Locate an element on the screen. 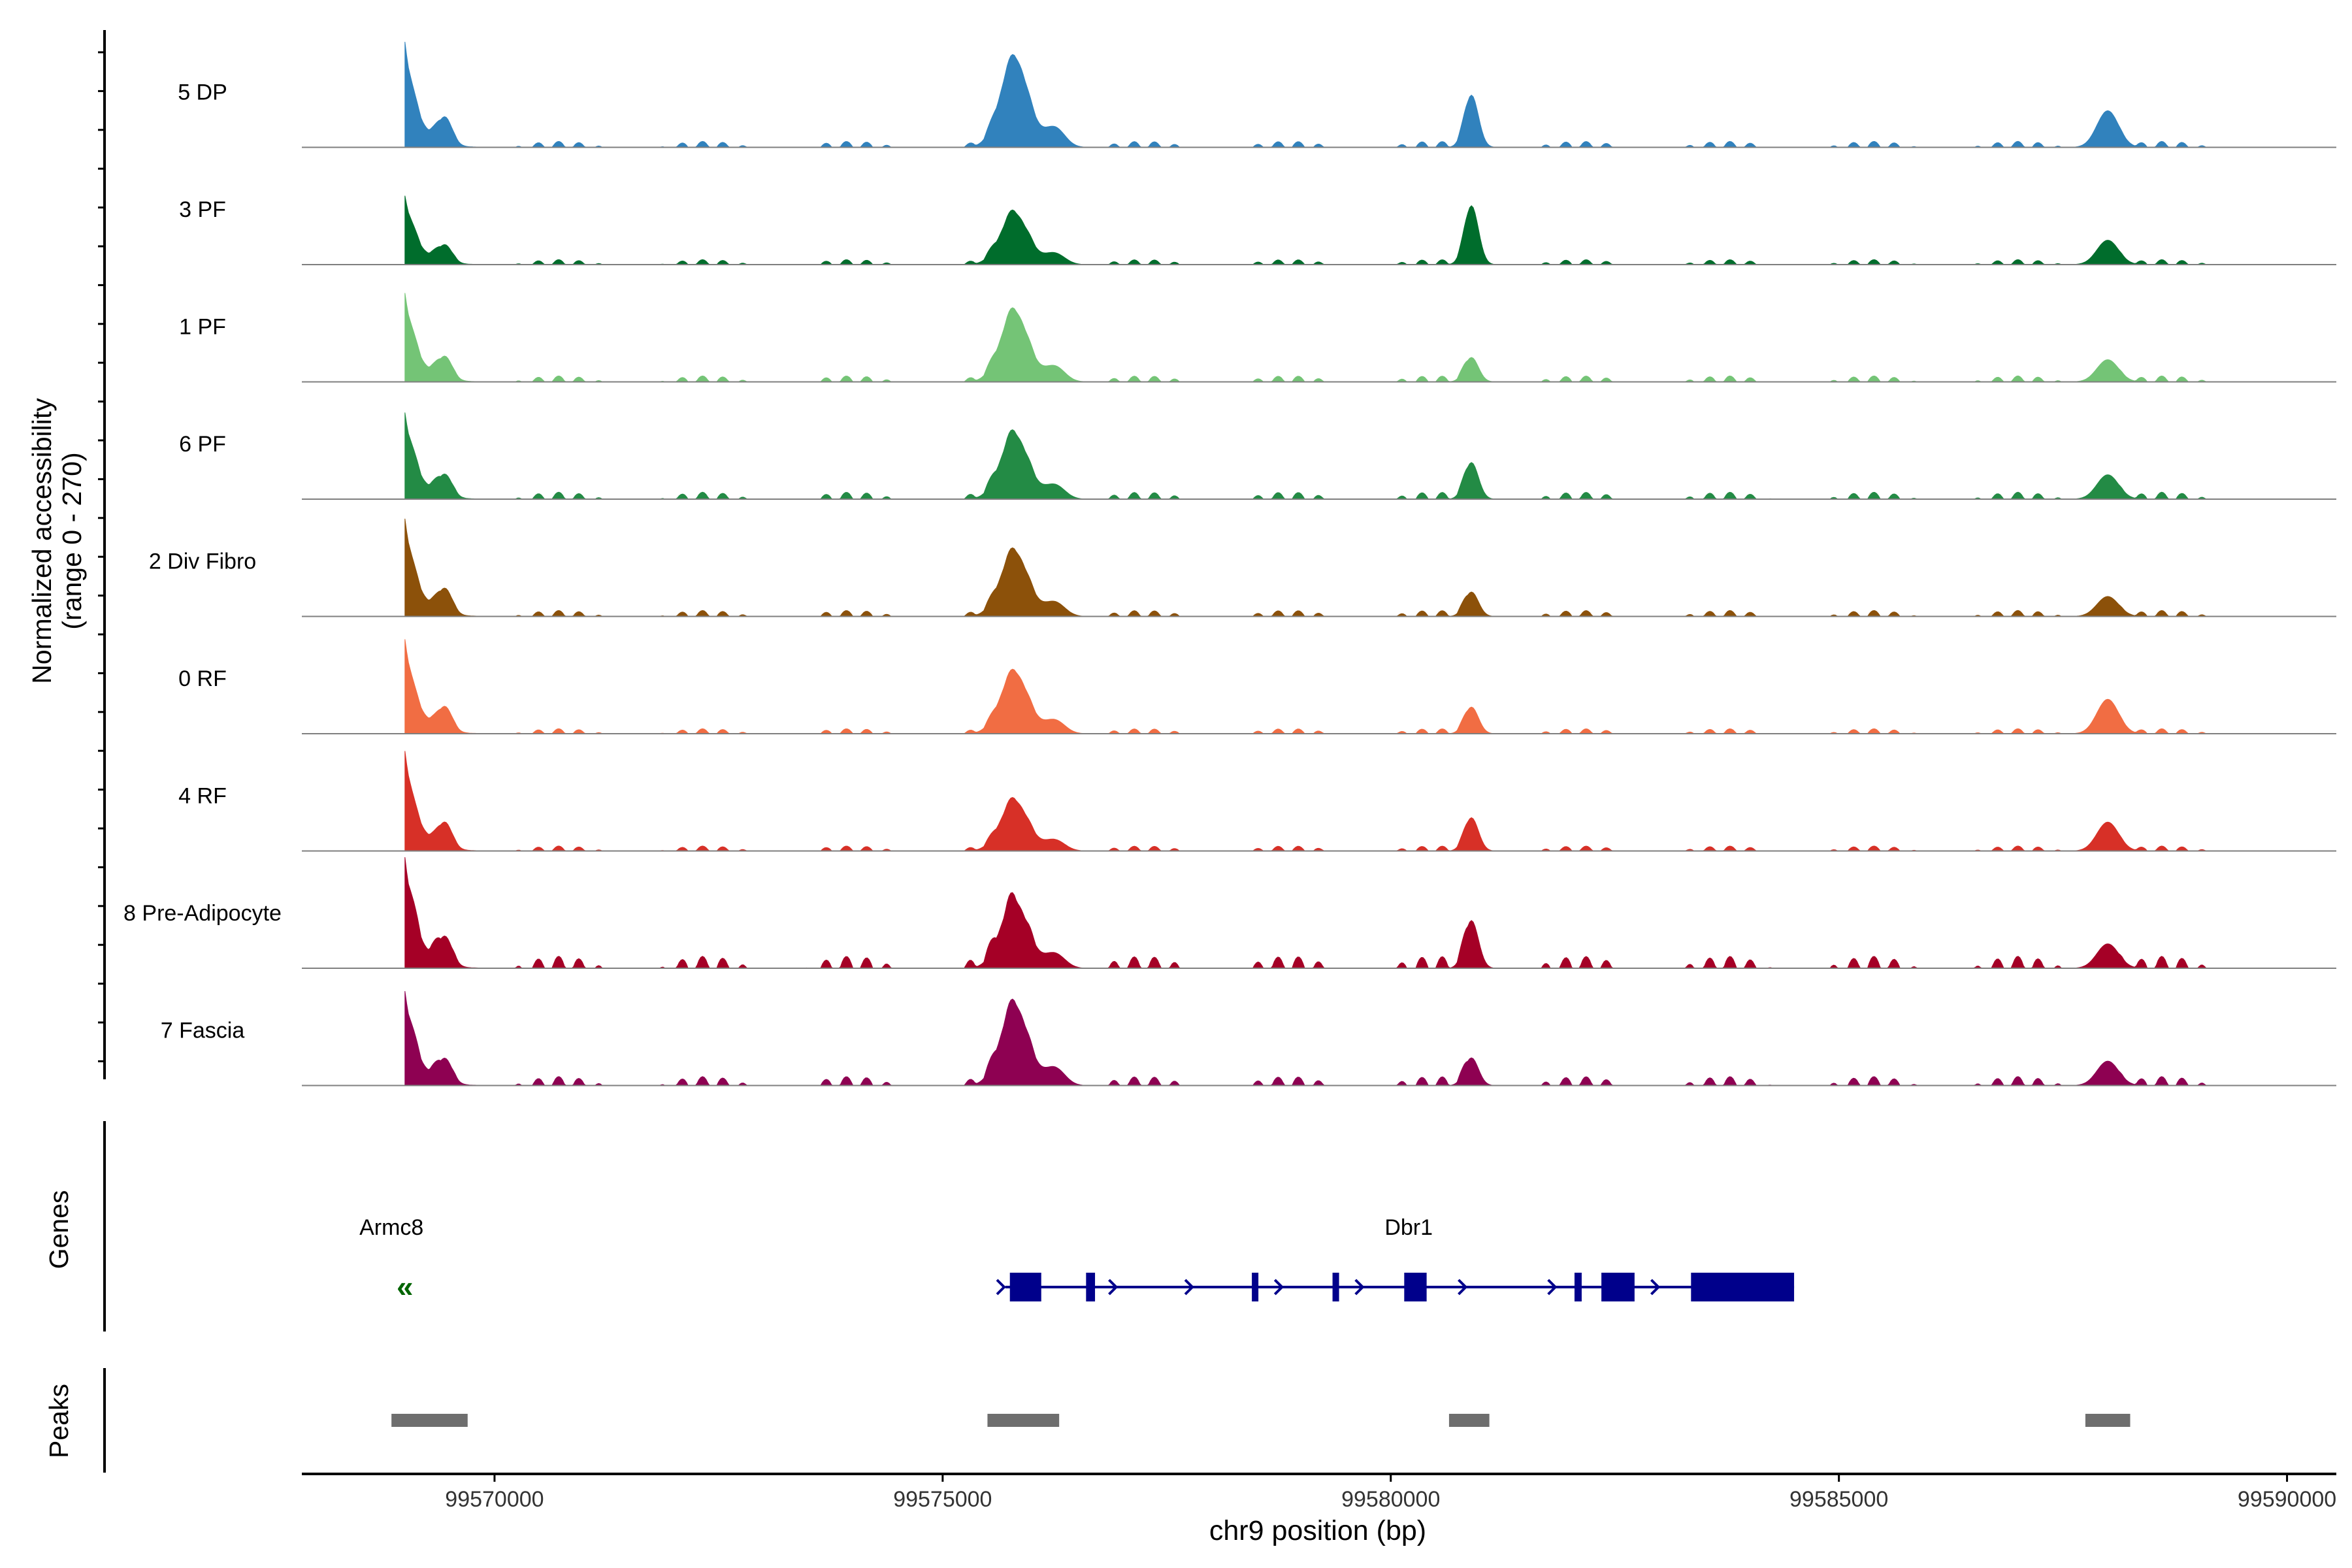 This screenshot has height=1568, width=2352. x-axis-ticks: 99570000 99575000 99580000 99585000 99590000 is located at coordinates (1390, 1493).